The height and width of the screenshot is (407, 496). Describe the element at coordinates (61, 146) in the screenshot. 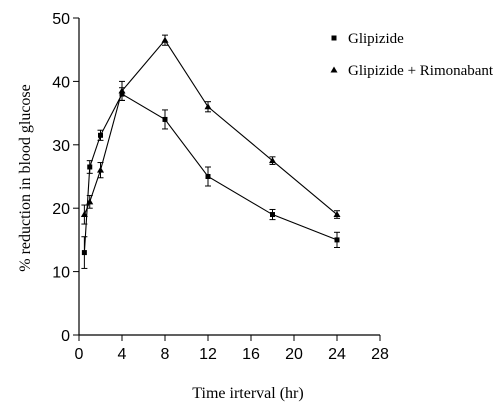

I see `y-tick-label: 30` at that location.